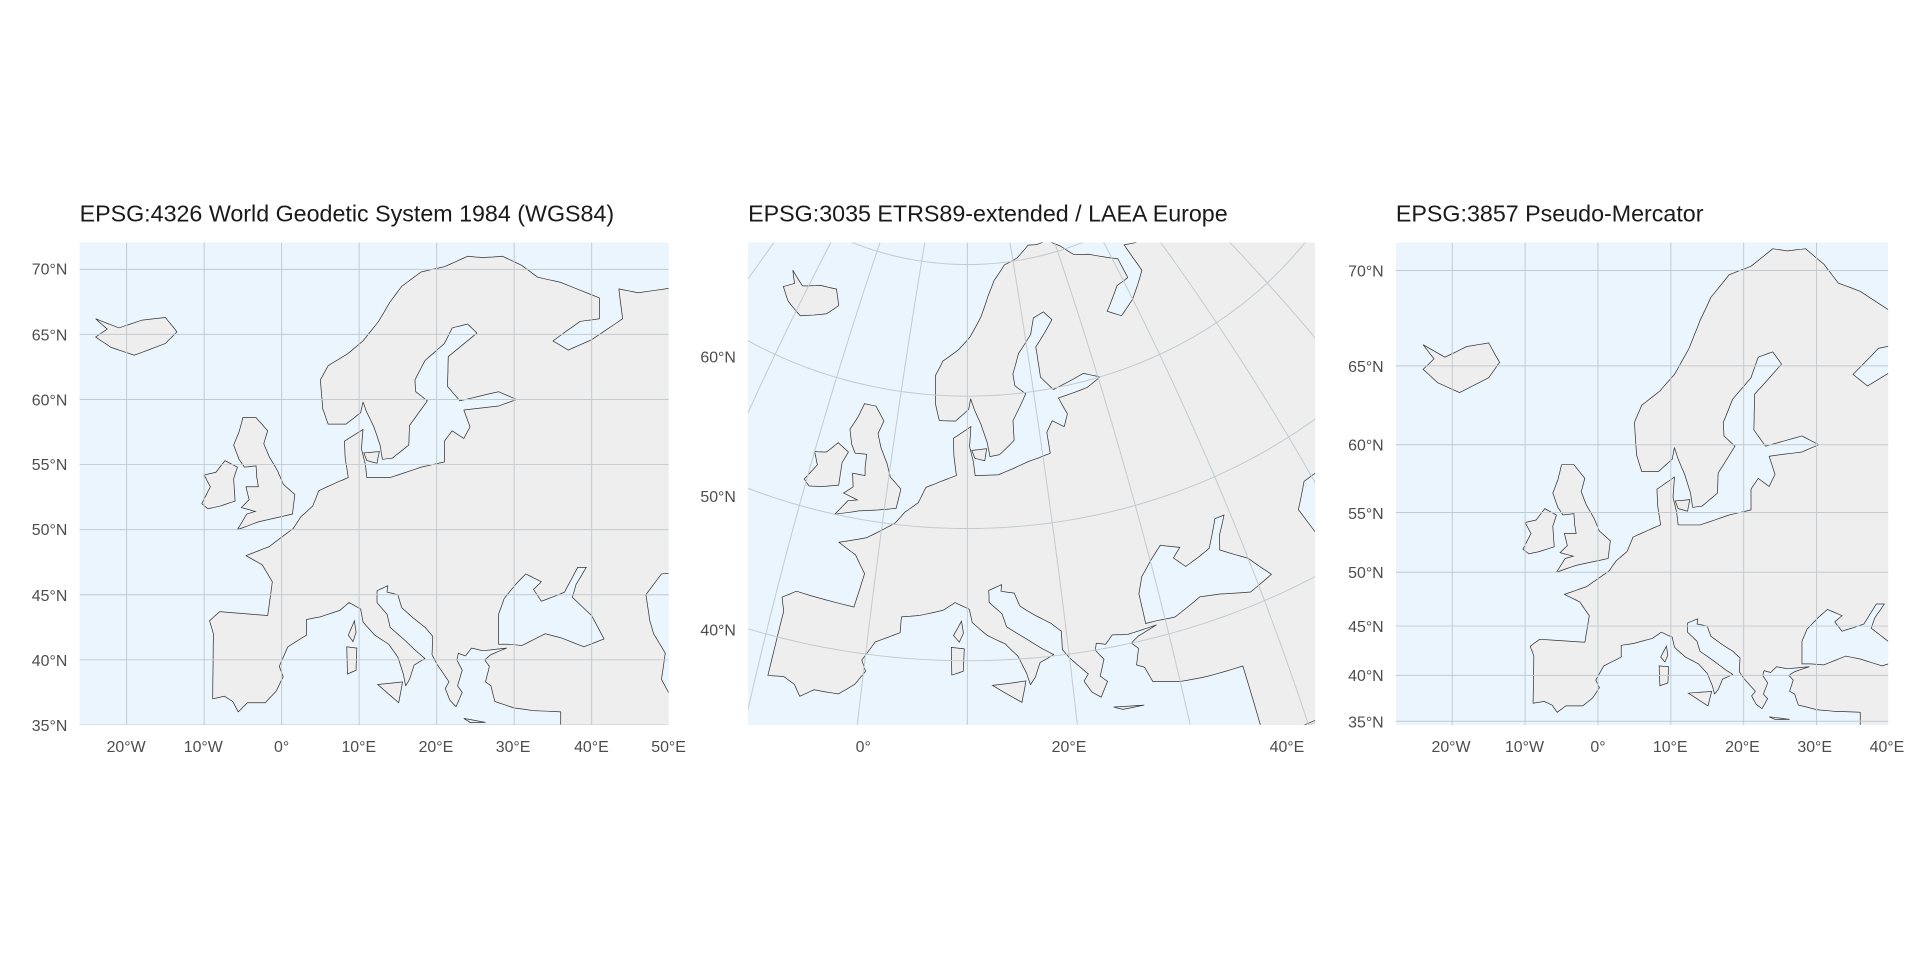  I want to click on panel-title: EPSG:3035 ETRS89-extended / LAEA Europe, so click(988, 214).